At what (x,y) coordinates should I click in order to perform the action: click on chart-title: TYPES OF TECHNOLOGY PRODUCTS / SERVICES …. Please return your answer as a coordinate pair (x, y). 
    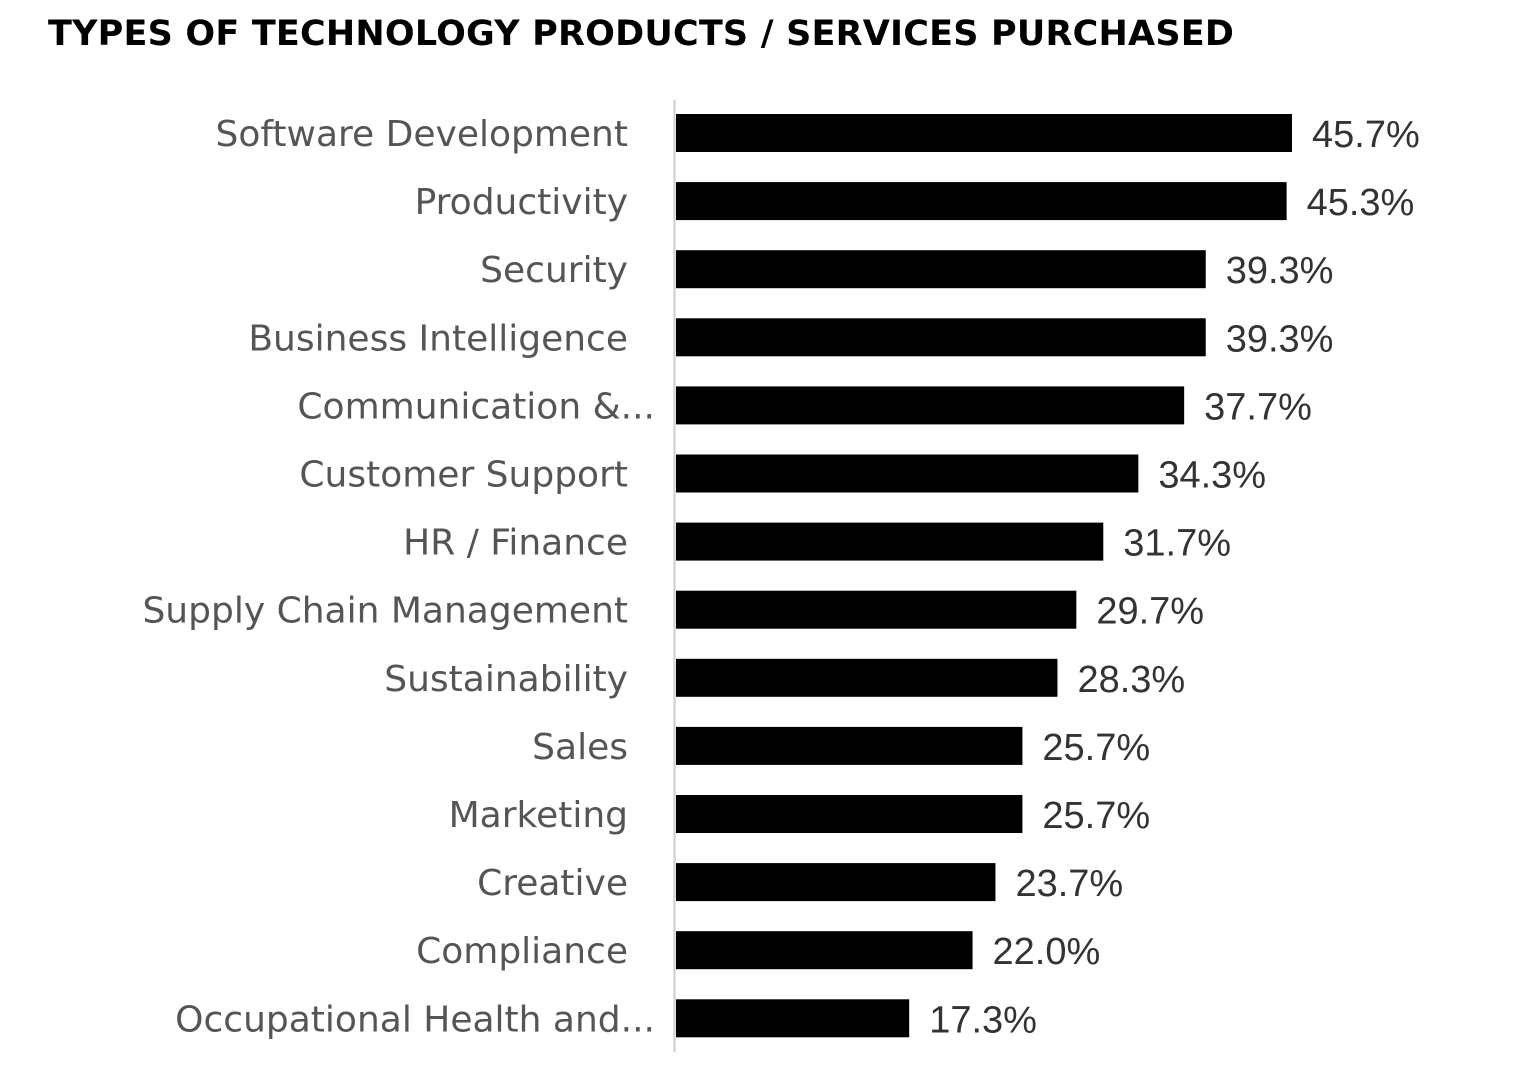
    Looking at the image, I should click on (641, 34).